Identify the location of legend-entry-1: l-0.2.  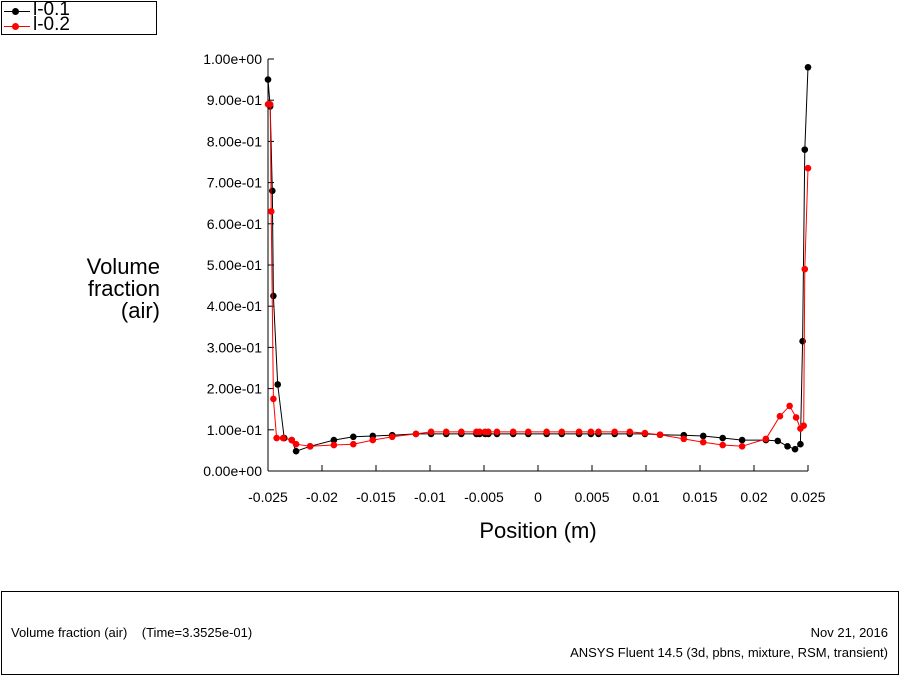
(79, 25).